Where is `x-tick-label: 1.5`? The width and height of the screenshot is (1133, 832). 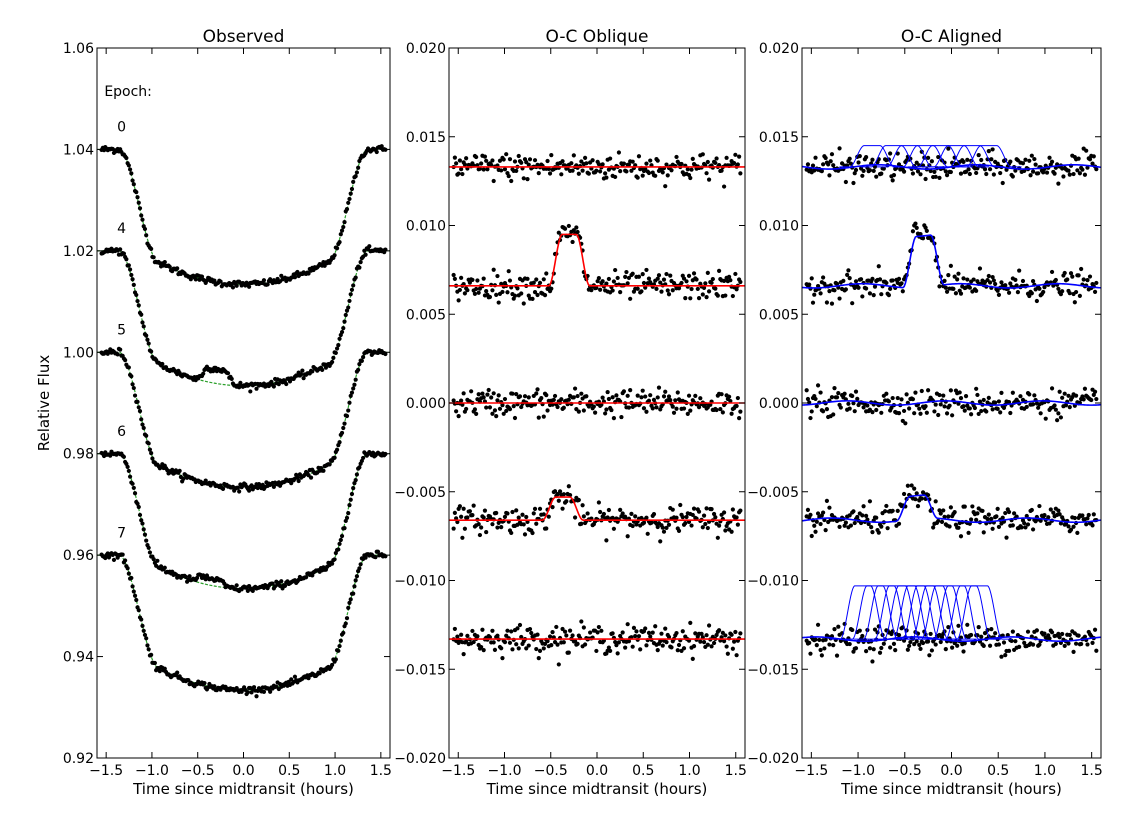 x-tick-label: 1.5 is located at coordinates (1092, 771).